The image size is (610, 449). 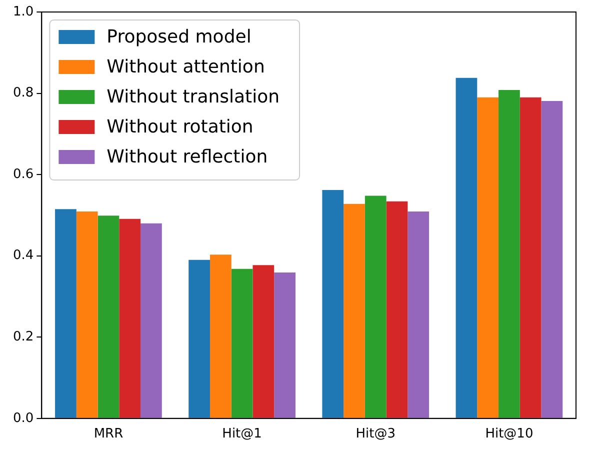 I want to click on x-tick-label: Hit@1, so click(x=242, y=434).